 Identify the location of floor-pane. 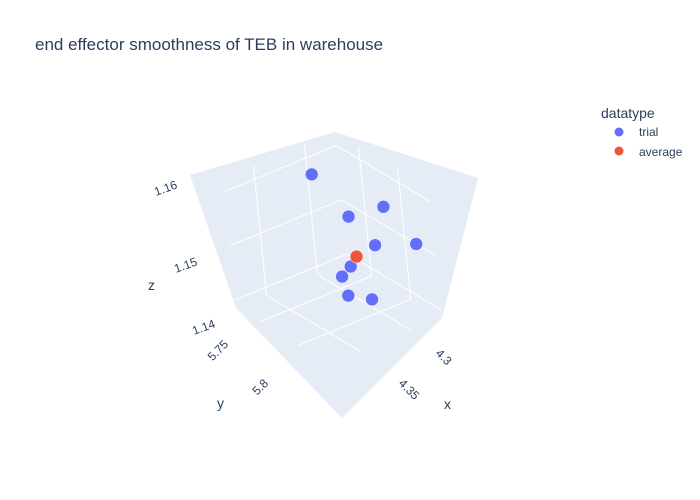
(339, 340).